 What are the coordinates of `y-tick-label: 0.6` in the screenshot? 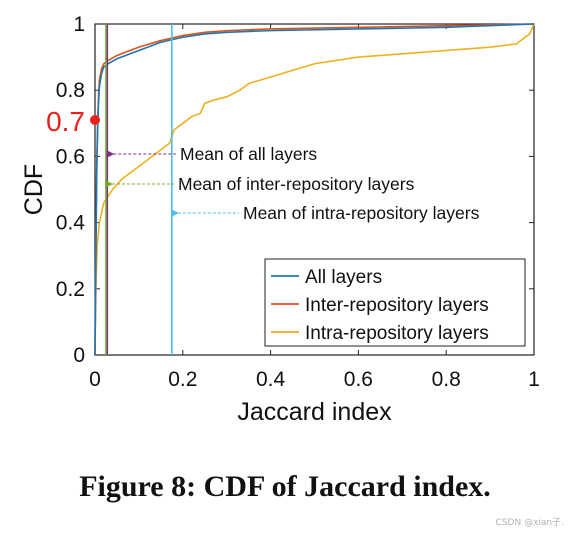 It's located at (70, 156).